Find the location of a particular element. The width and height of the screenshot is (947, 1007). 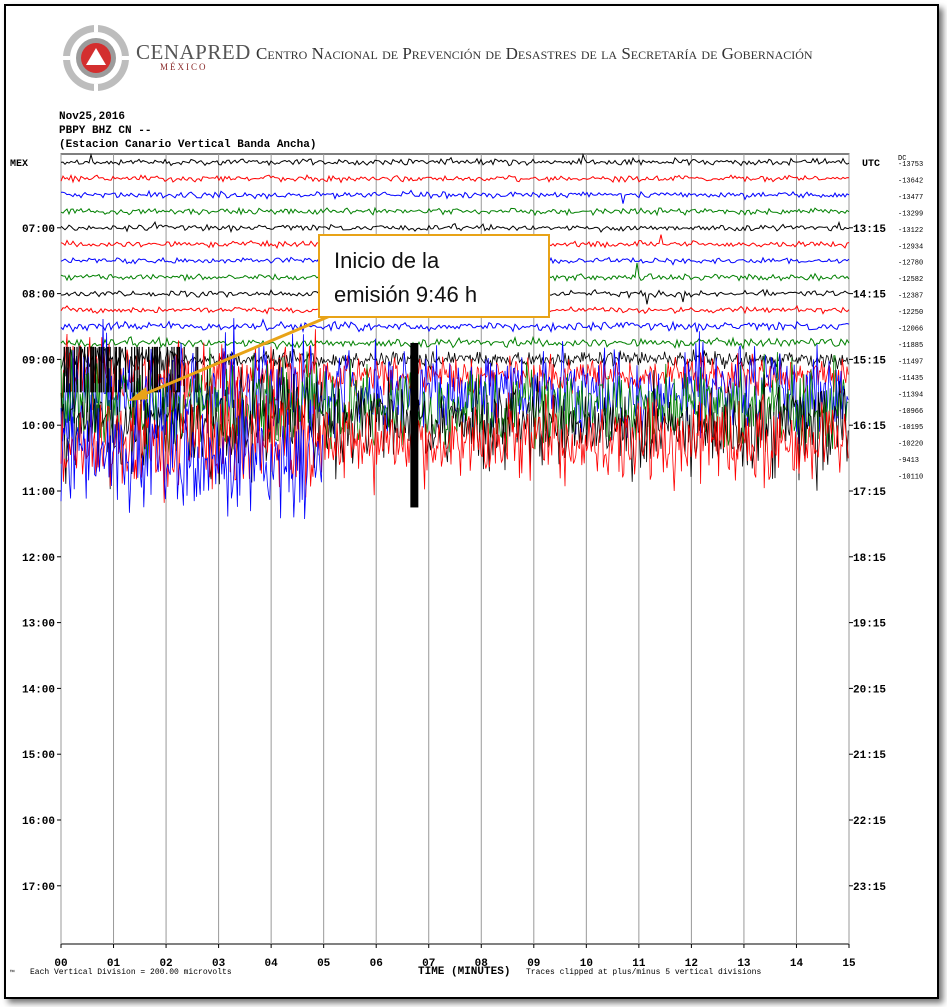

trace-offset: -12582 is located at coordinates (910, 280).